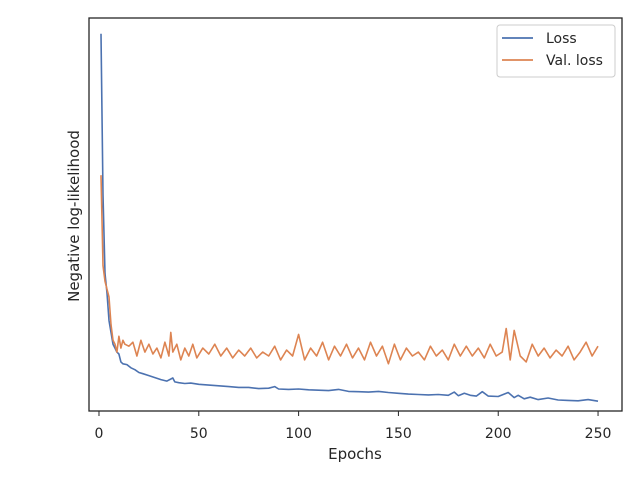 This screenshot has width=640, height=480. Describe the element at coordinates (298, 434) in the screenshot. I see `x-tick-label: 100` at that location.